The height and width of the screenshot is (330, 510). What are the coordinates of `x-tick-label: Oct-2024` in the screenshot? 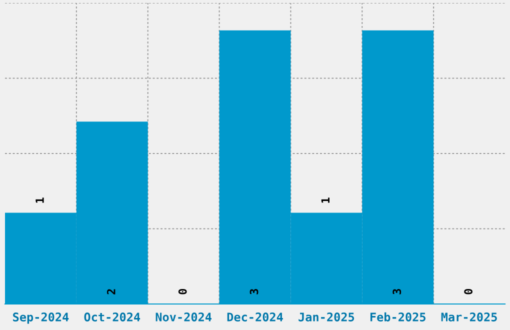 It's located at (112, 317).